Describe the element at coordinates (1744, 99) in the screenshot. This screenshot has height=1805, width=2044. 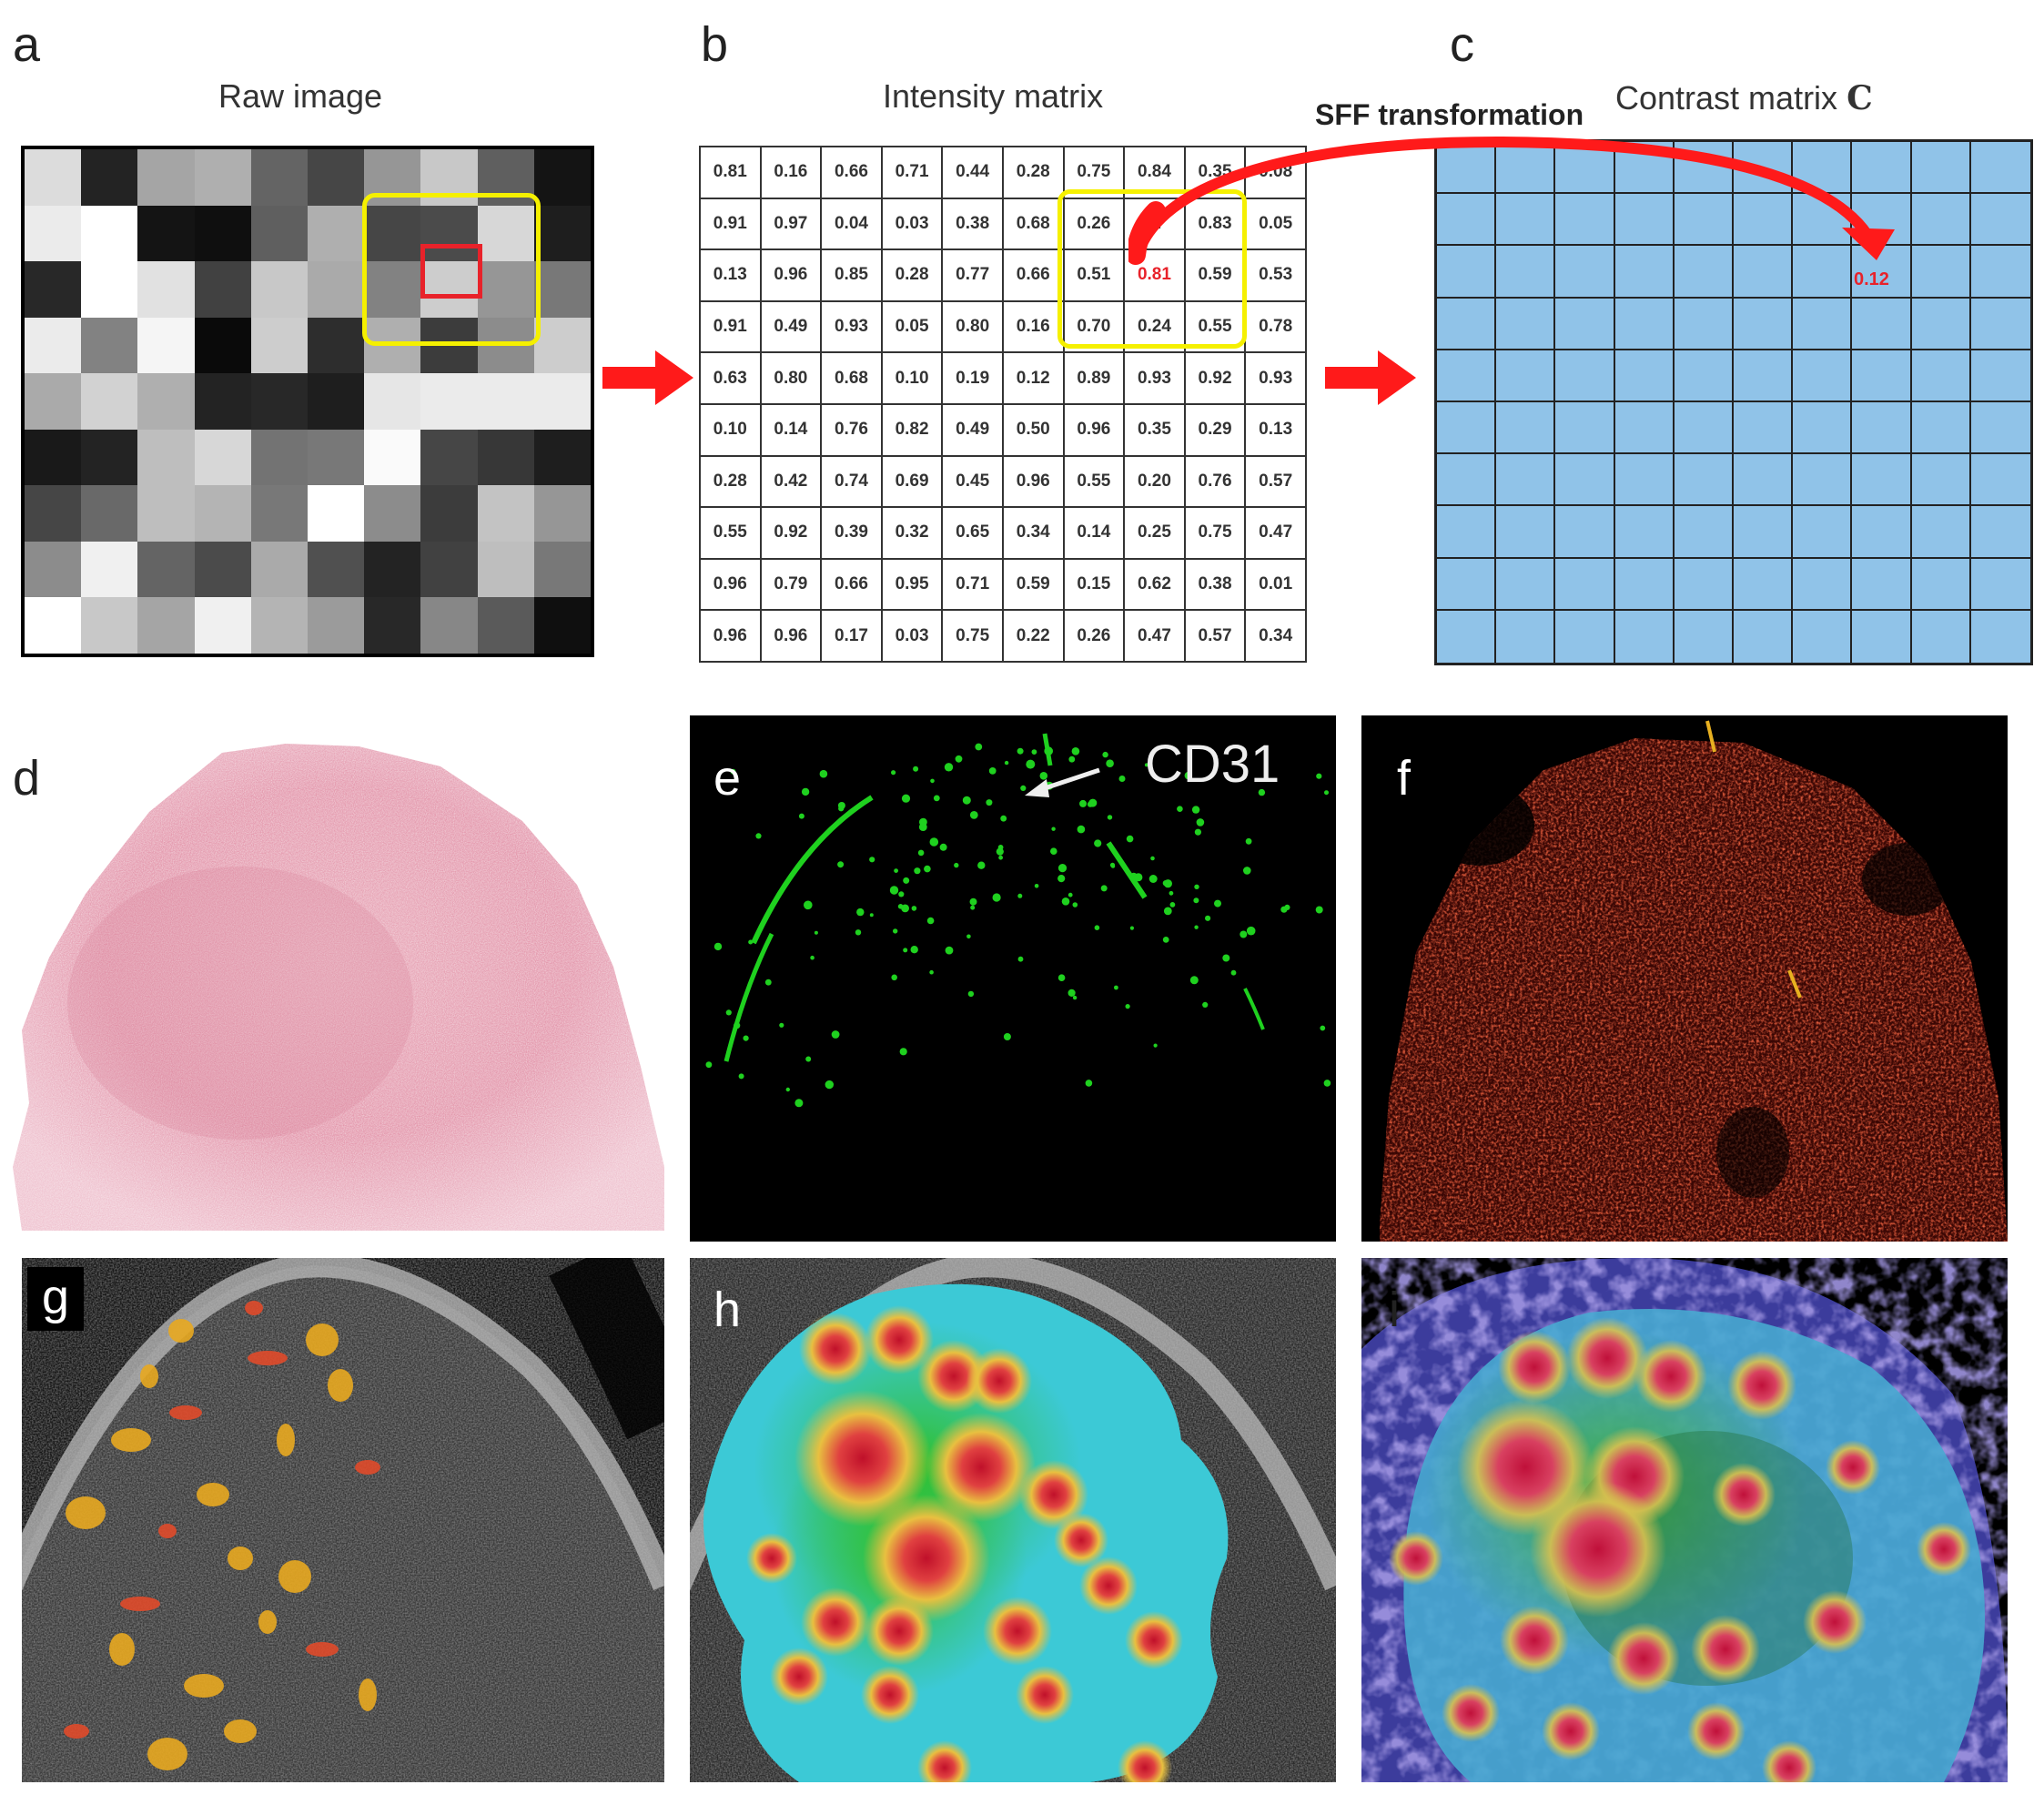
I see `contrast-matrix-title: Contrast matrix C` at that location.